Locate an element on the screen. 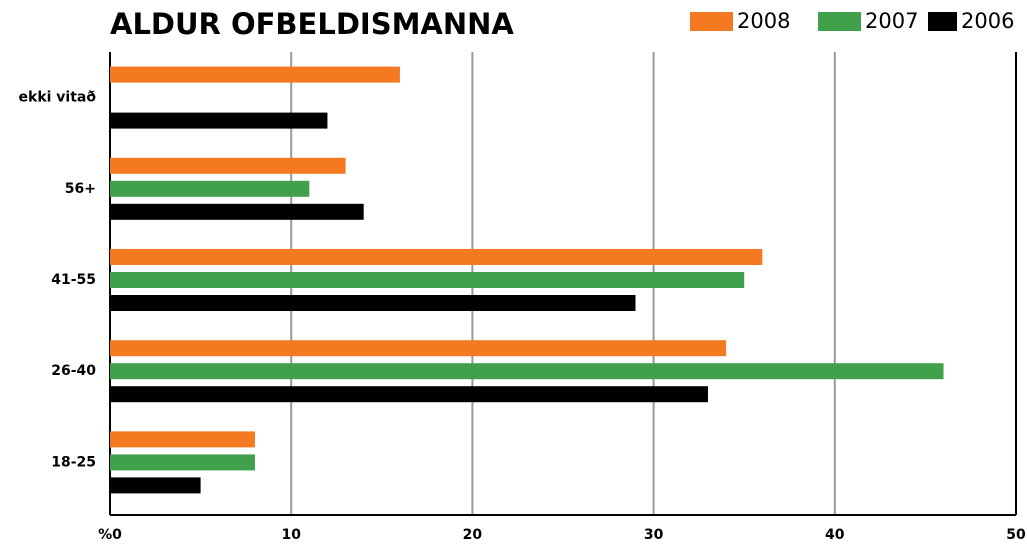 The width and height of the screenshot is (1027, 545). legend-label: 2006 is located at coordinates (987, 21).